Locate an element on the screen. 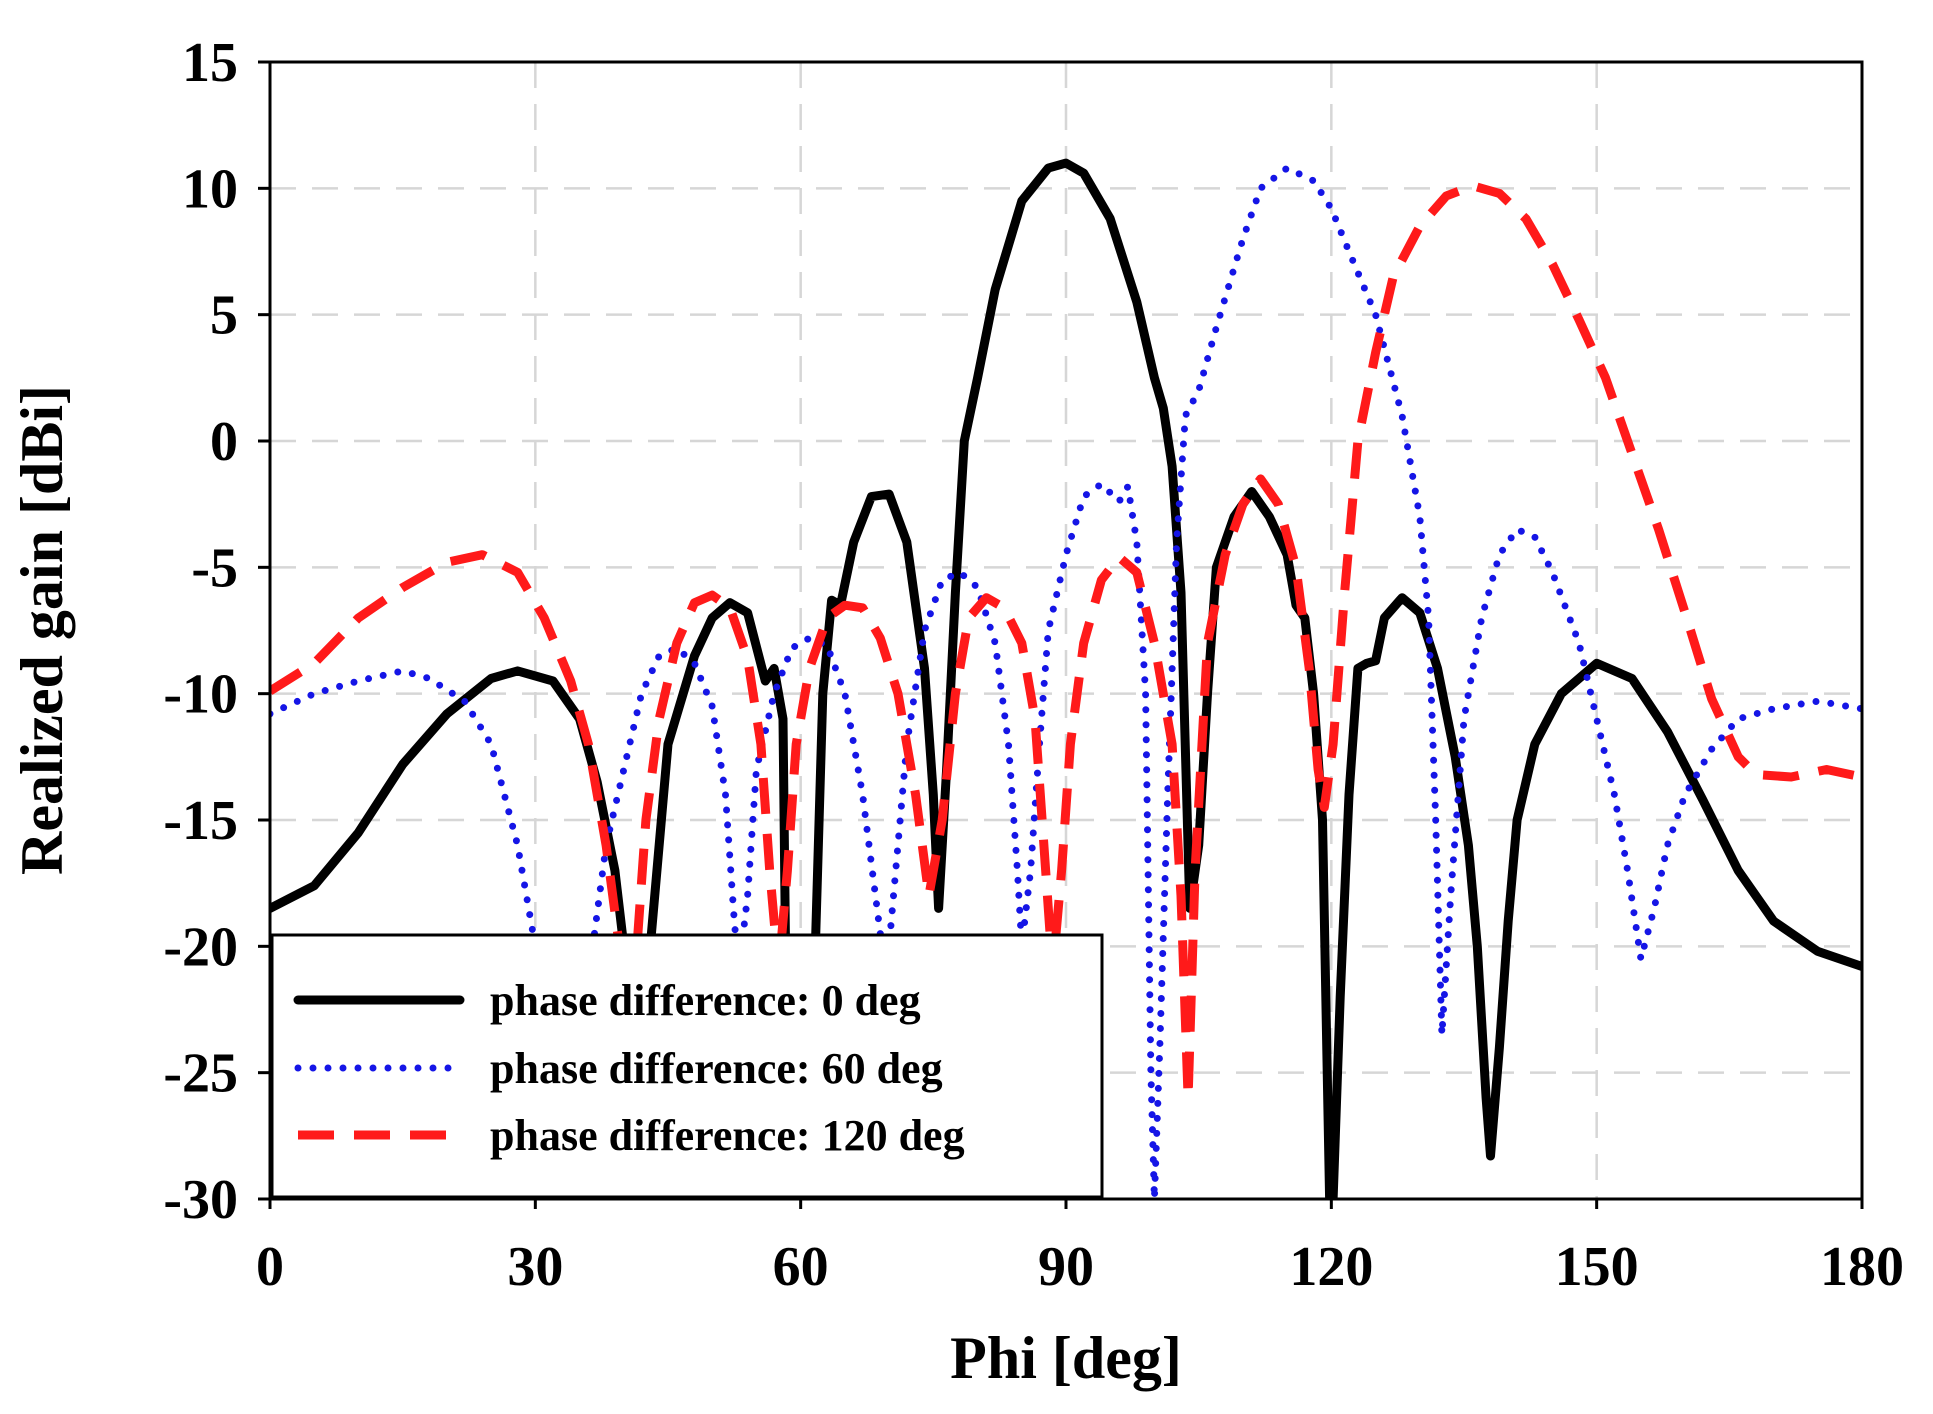 The height and width of the screenshot is (1414, 1933). x-tick-label: 90 is located at coordinates (1066, 1267).